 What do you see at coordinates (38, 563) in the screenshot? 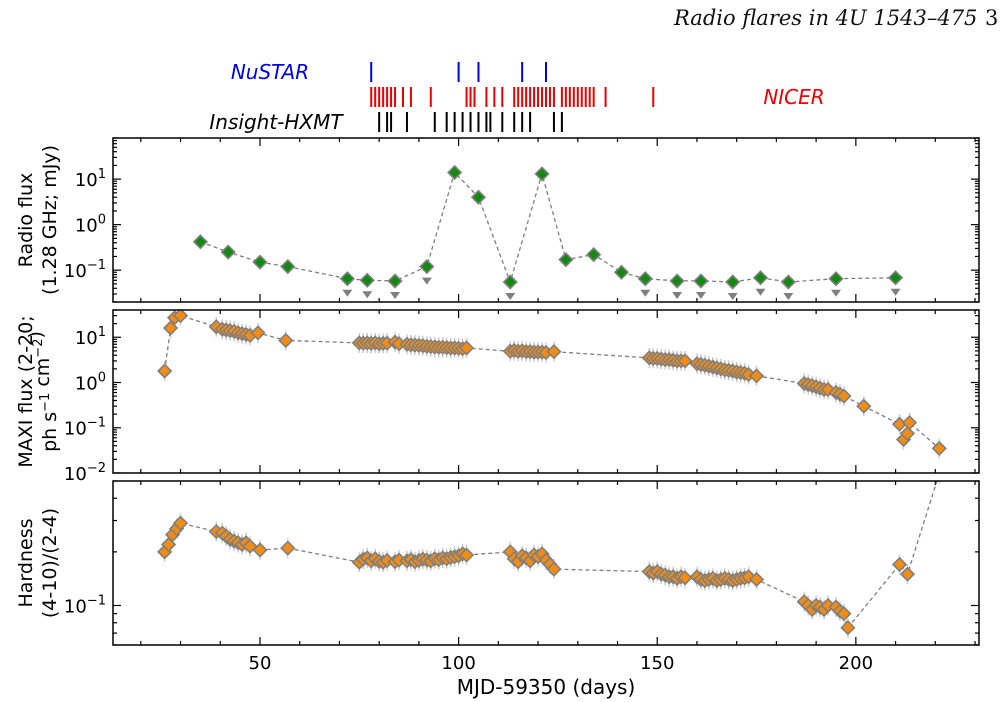
I see `y-axis-label: Hardness (4-10)/(2-4)` at bounding box center [38, 563].